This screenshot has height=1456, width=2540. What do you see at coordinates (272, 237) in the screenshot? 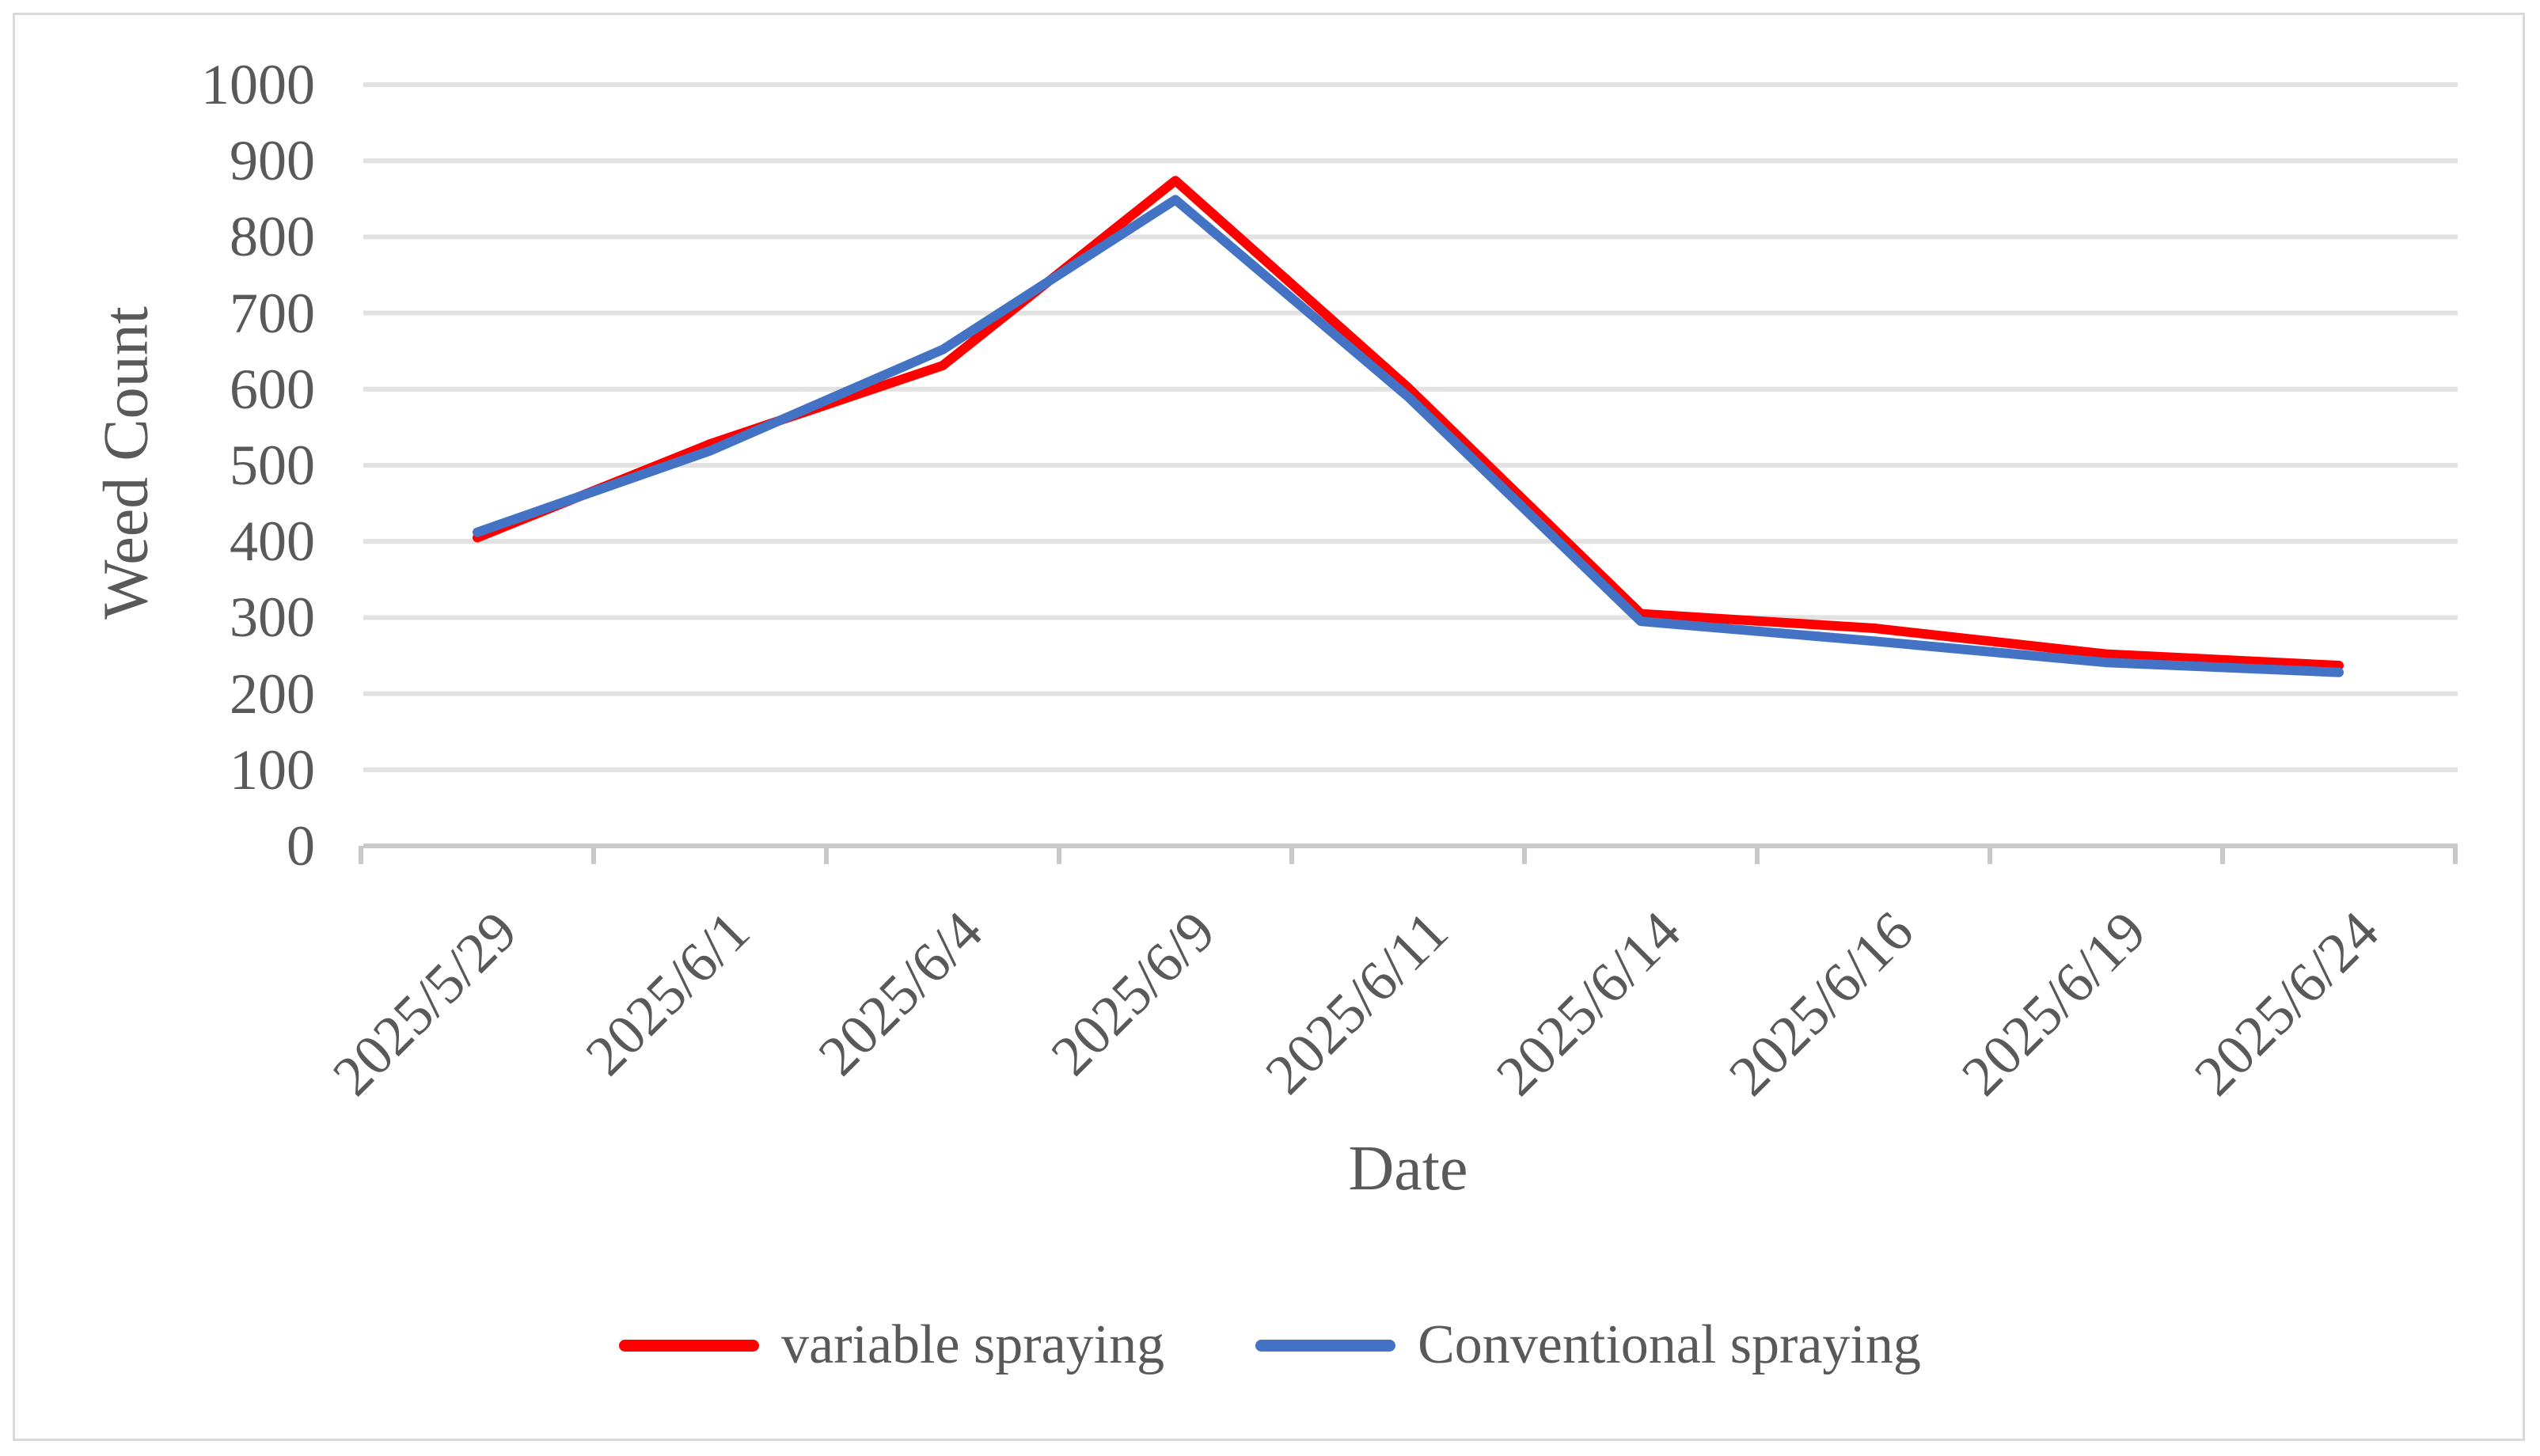
I see `y-tick-label: 800` at bounding box center [272, 237].